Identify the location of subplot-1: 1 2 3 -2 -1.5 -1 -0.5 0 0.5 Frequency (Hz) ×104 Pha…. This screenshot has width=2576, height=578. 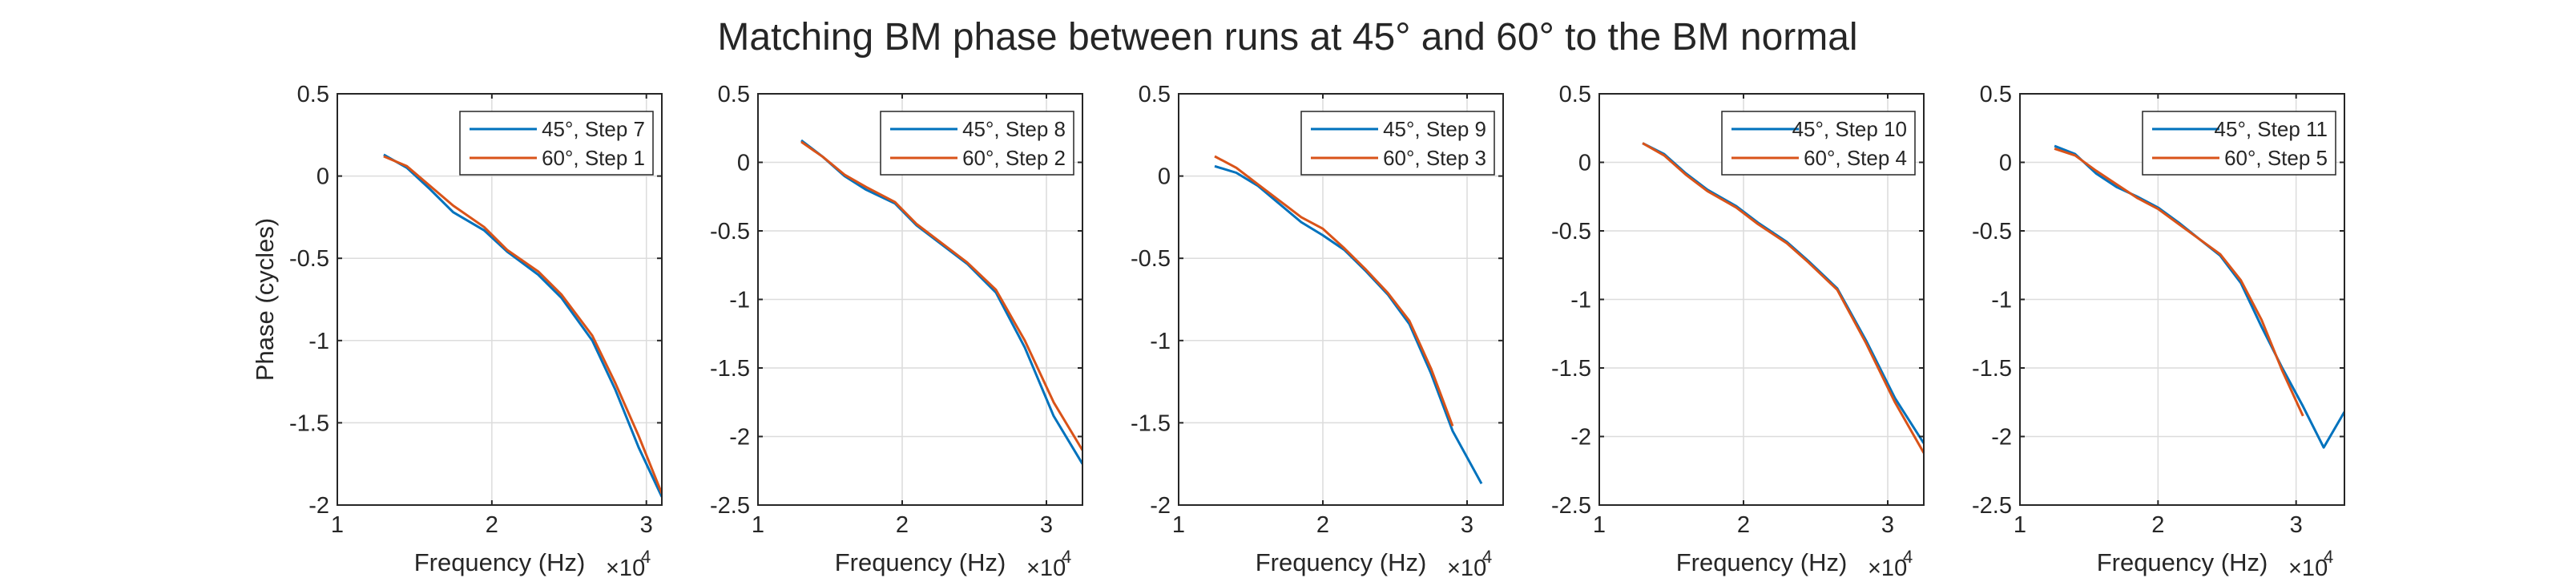
(457, 330).